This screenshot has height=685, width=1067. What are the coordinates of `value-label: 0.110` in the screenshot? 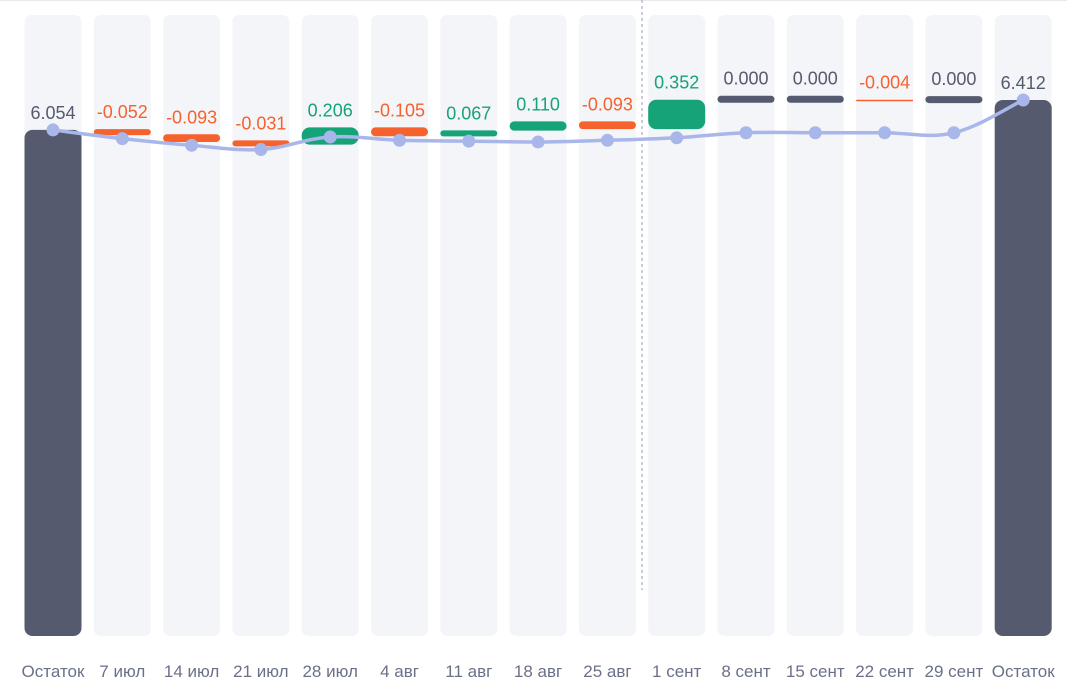 It's located at (538, 104).